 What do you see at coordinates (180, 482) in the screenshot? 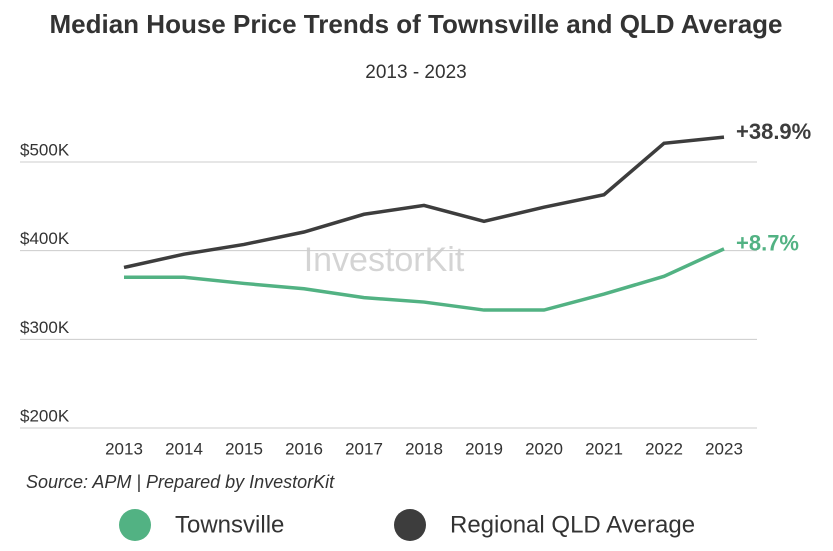
I see `source-note: Source: APM | Prepared by InvestorKit` at bounding box center [180, 482].